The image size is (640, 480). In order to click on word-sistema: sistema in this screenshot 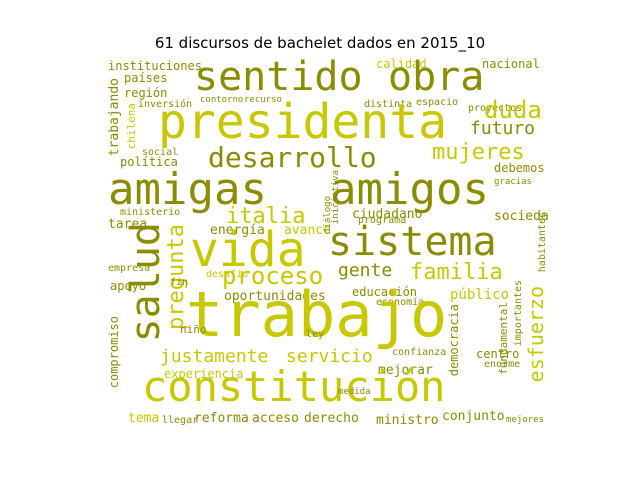, I will do `click(412, 242)`.